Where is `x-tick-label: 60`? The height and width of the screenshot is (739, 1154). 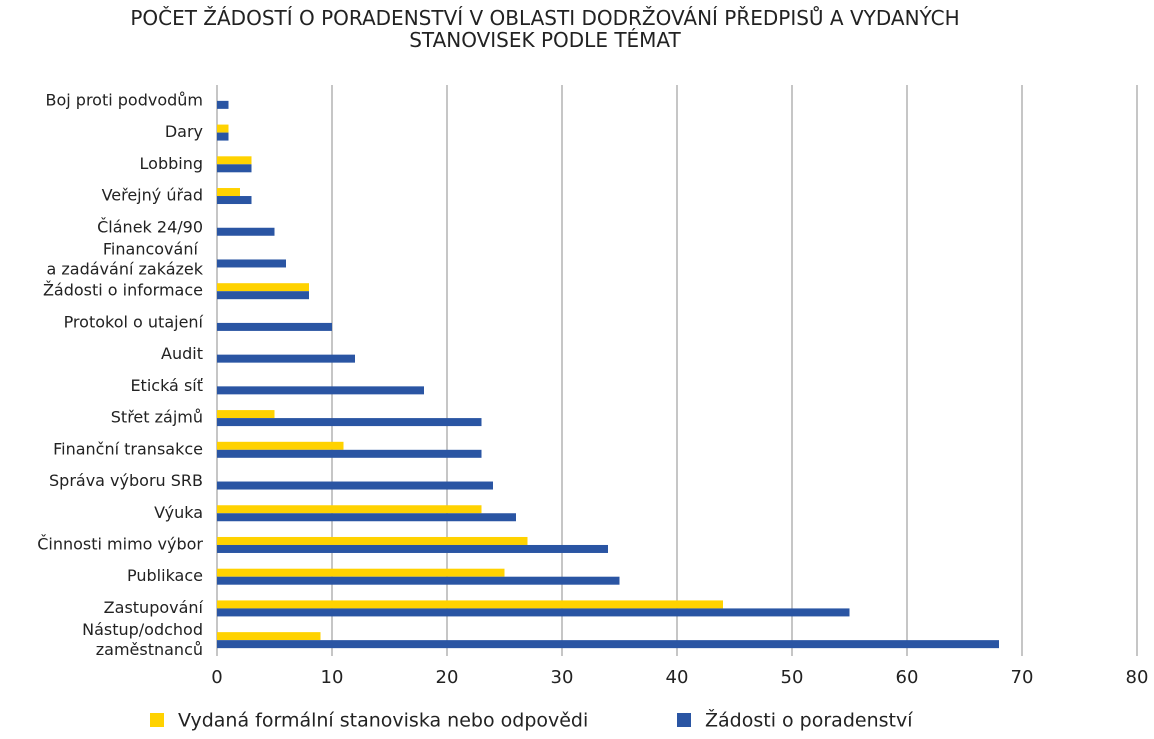
x-tick-label: 60 is located at coordinates (907, 677).